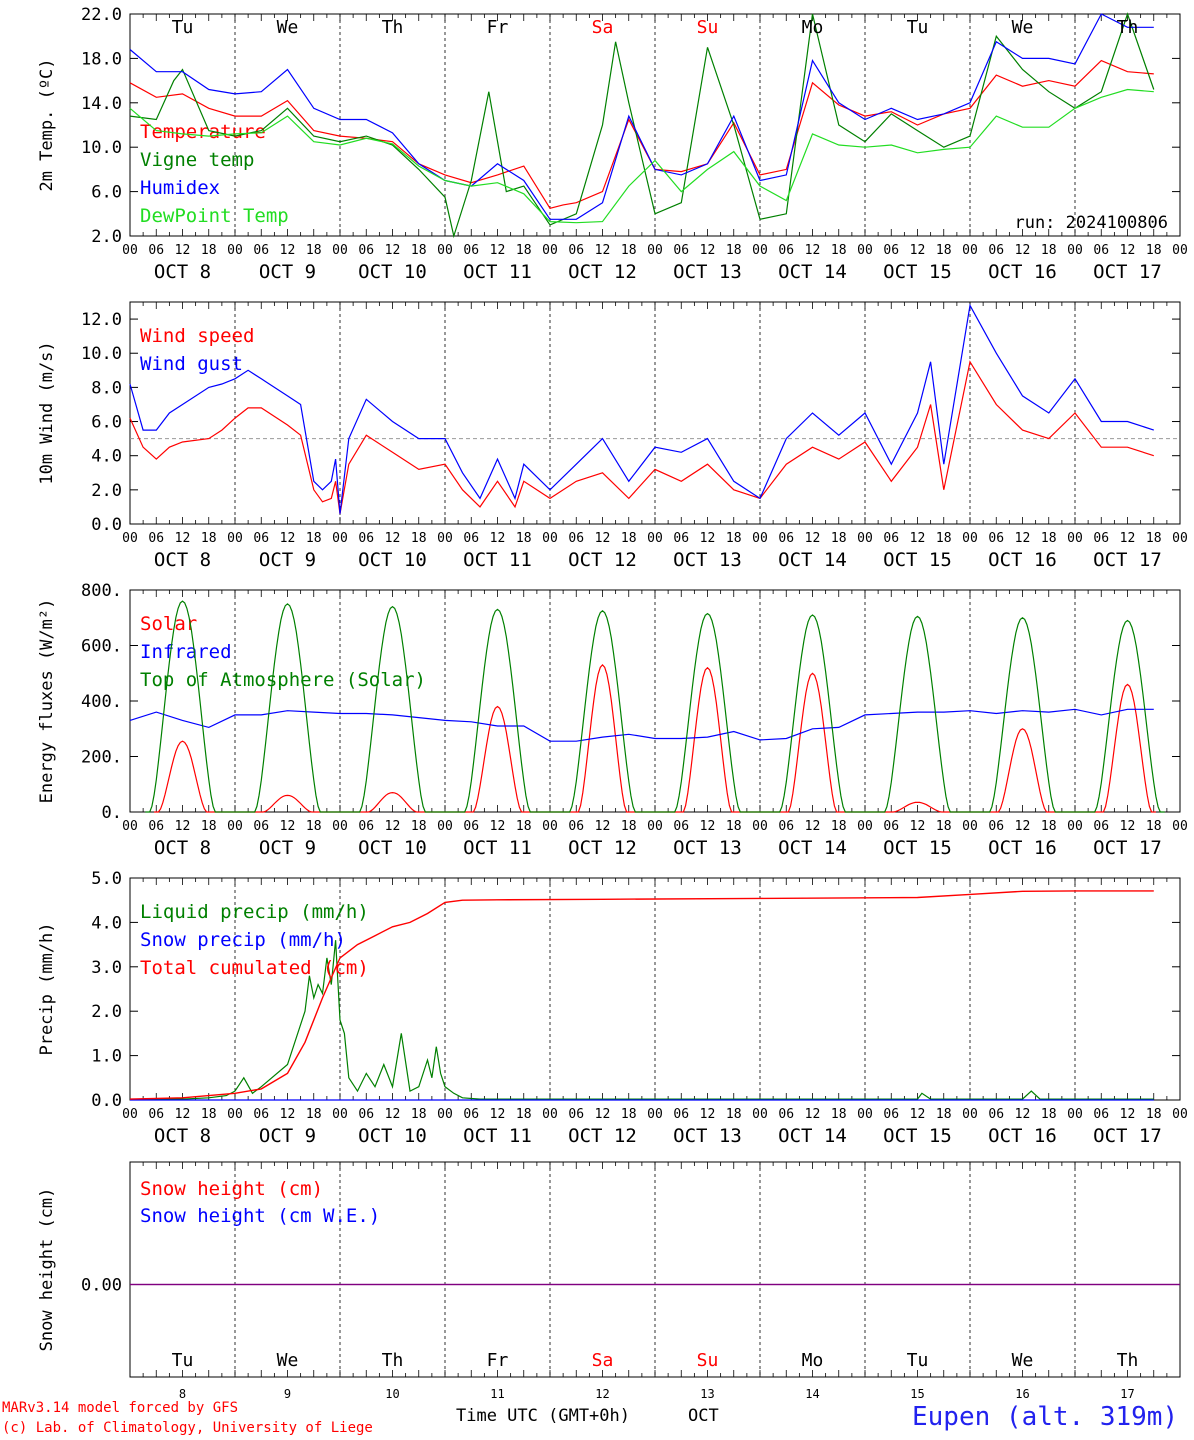  What do you see at coordinates (47, 701) in the screenshot?
I see `y-axis-label: Energy fluxes (W/m²)` at bounding box center [47, 701].